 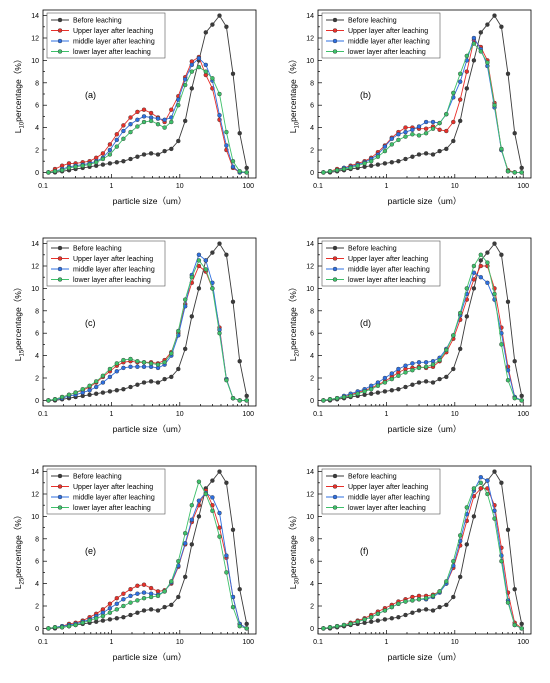 What do you see at coordinates (312, 83) in the screenshot?
I see `y-tick-label: 8` at bounding box center [312, 83].